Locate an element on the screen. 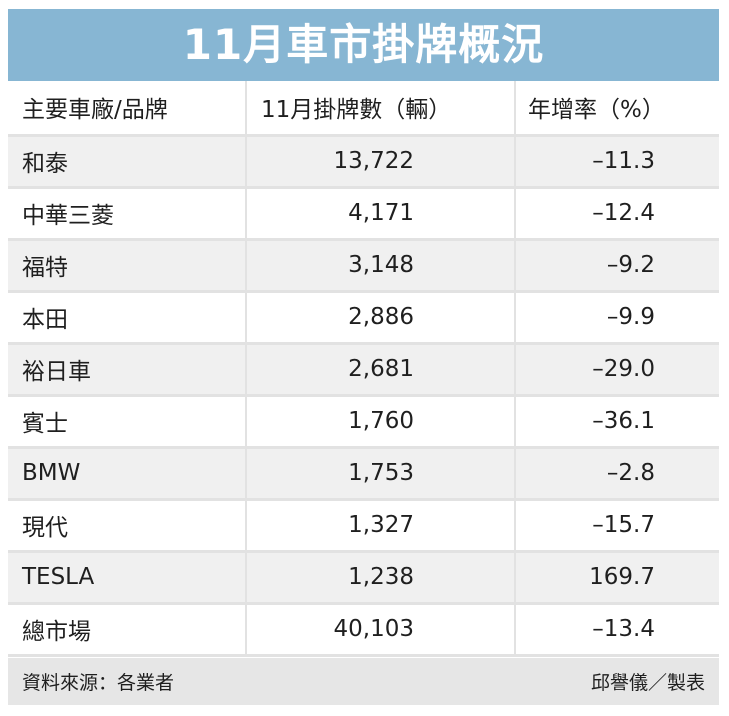  cell-growth: –36.1 is located at coordinates (617, 422).